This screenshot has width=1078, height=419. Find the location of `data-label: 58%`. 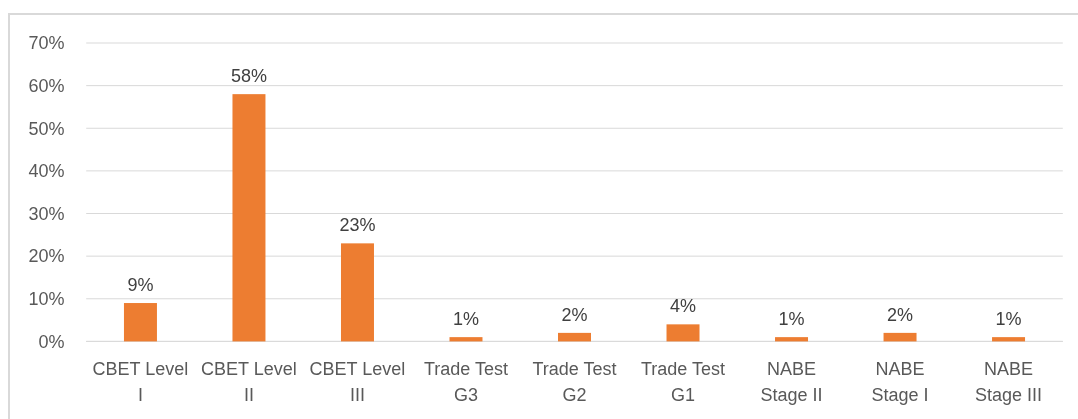

data-label: 58% is located at coordinates (248, 76).